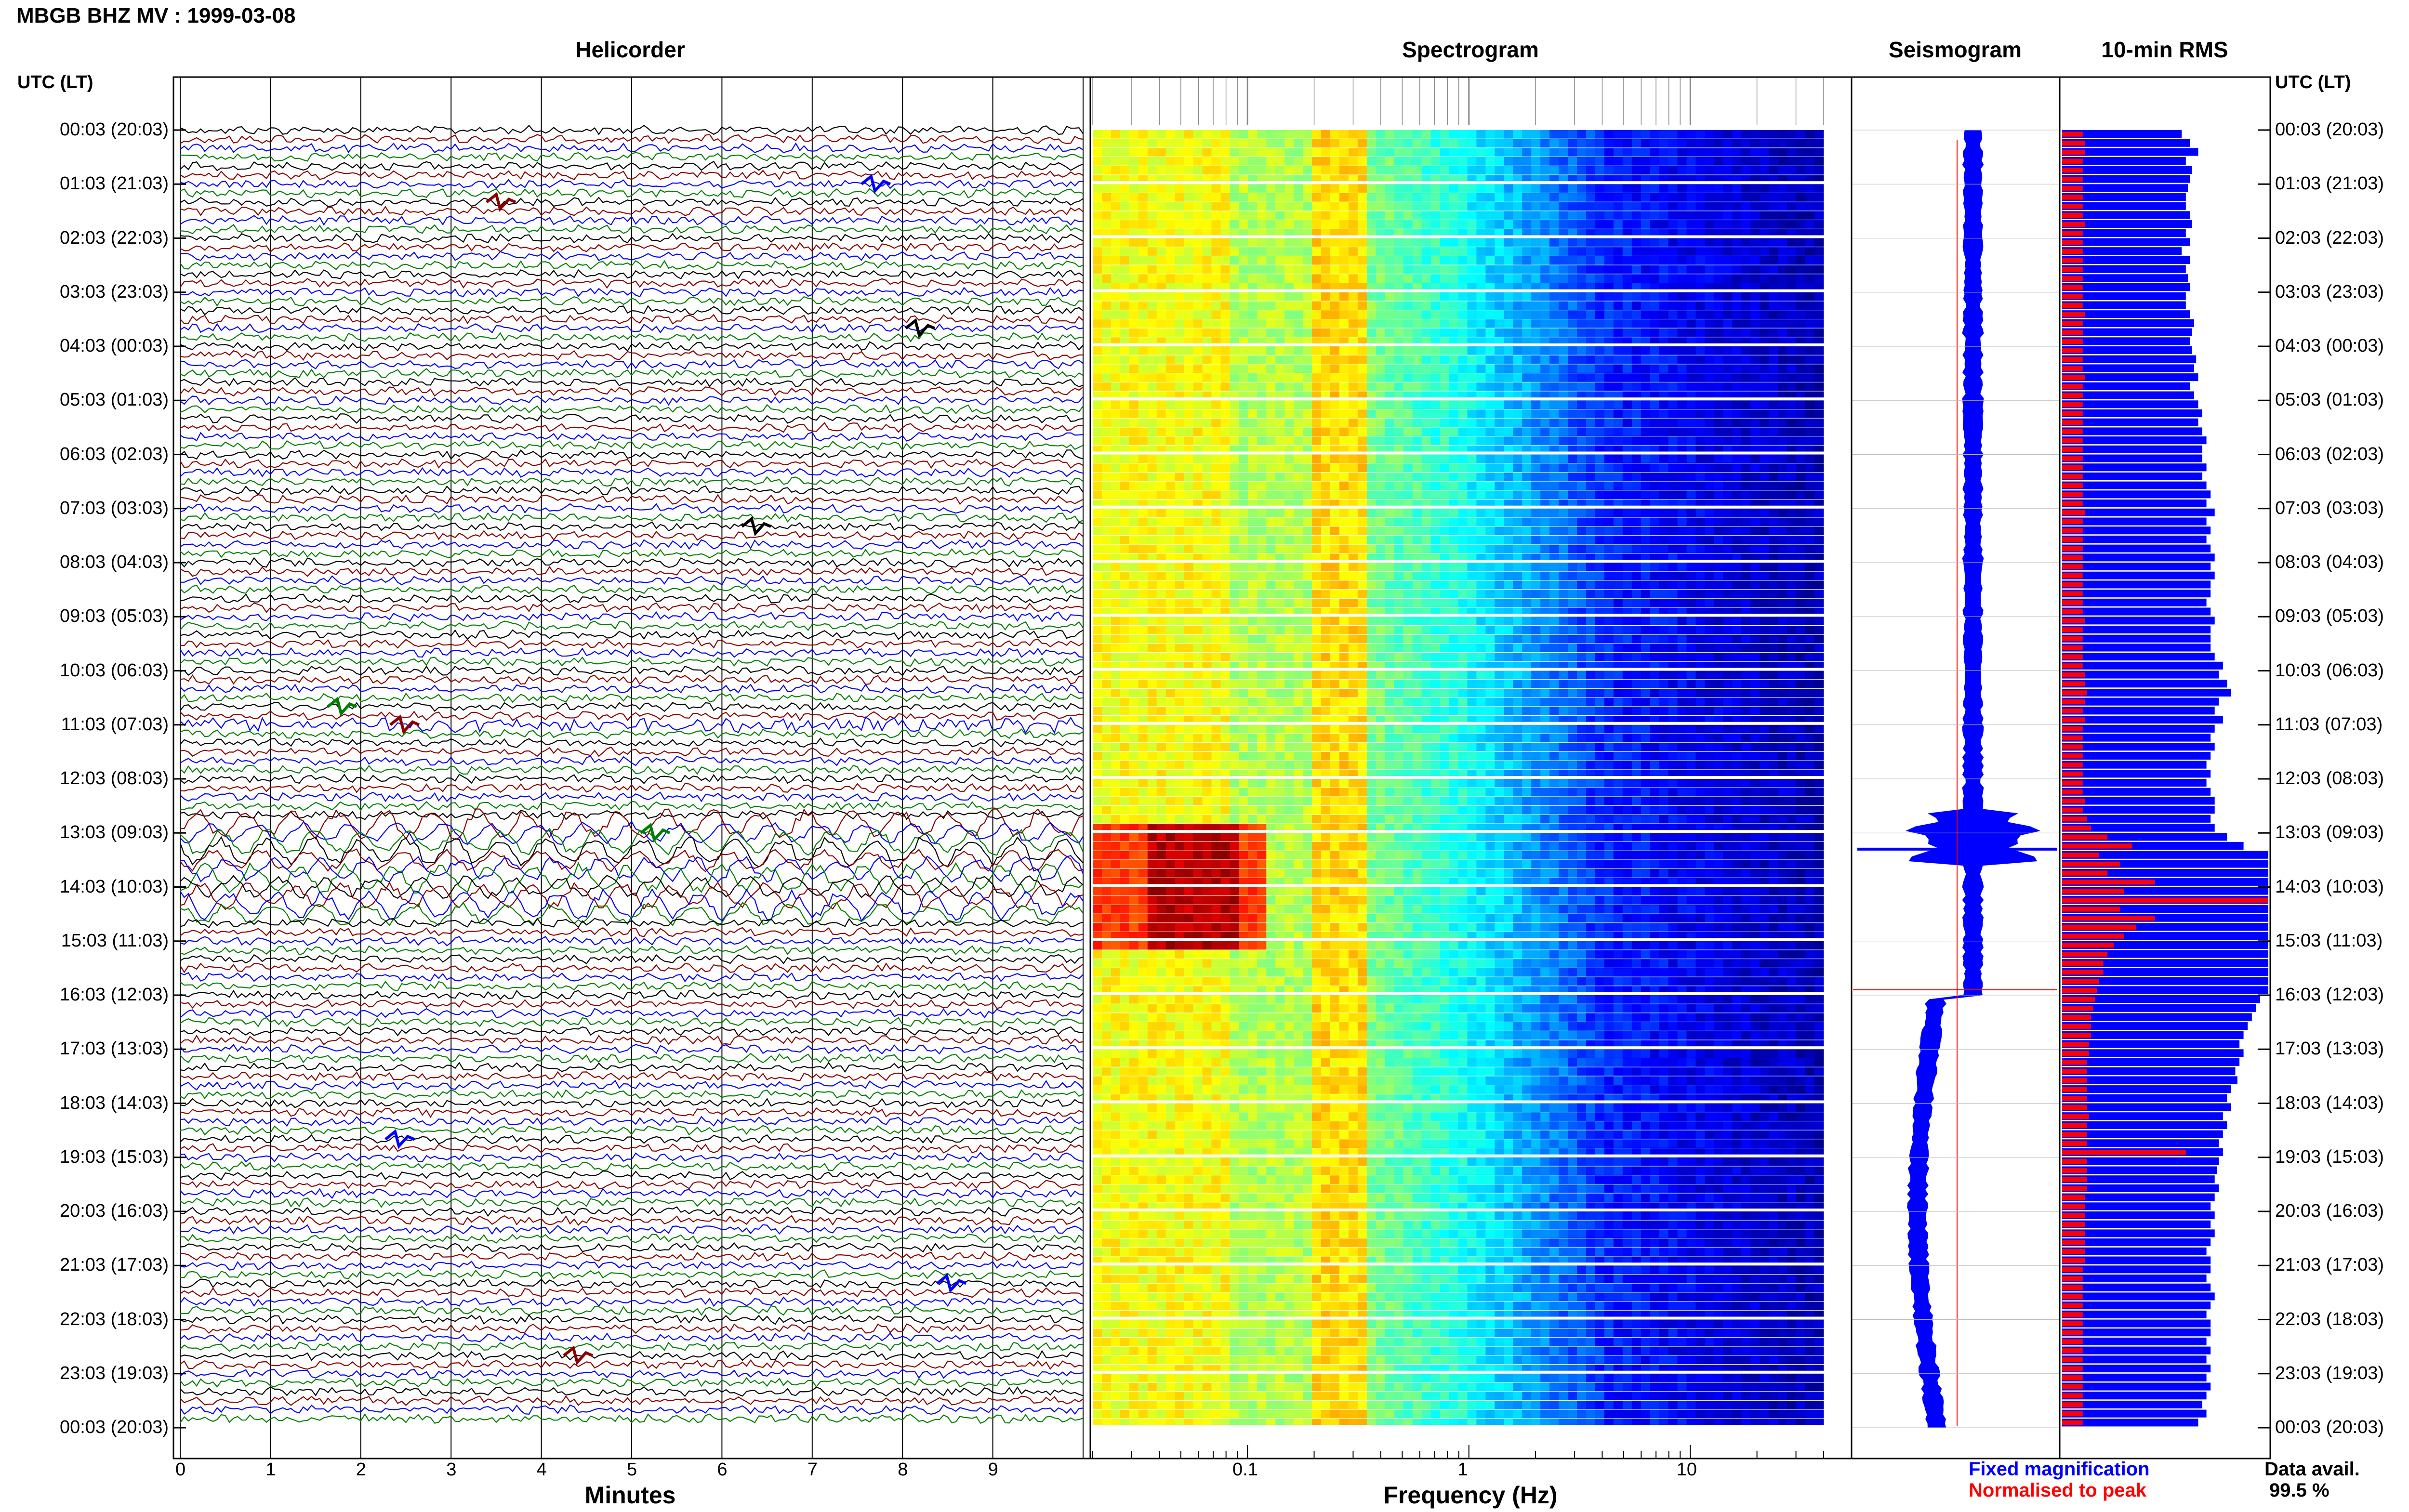  I want to click on station-title: MBGB BHZ MV : 1999-03-08, so click(156, 15).